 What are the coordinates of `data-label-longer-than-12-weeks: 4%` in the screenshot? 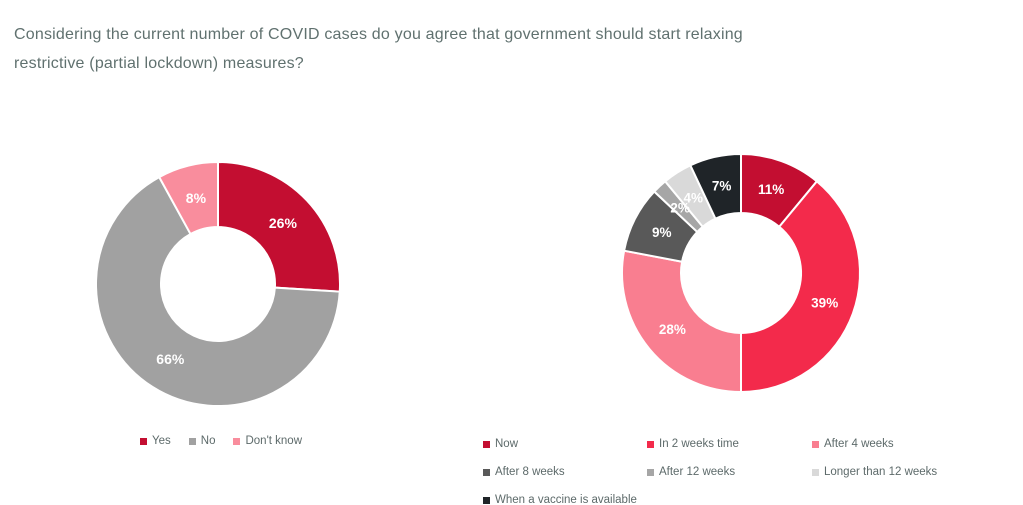 It's located at (694, 197).